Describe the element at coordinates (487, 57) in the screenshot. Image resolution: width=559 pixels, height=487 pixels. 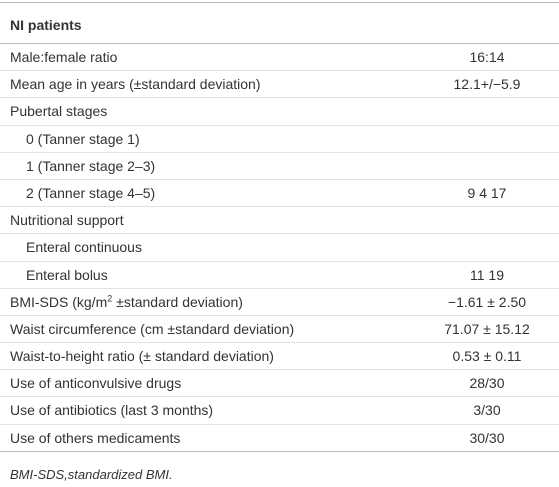
I see `row-value: 16:14` at that location.